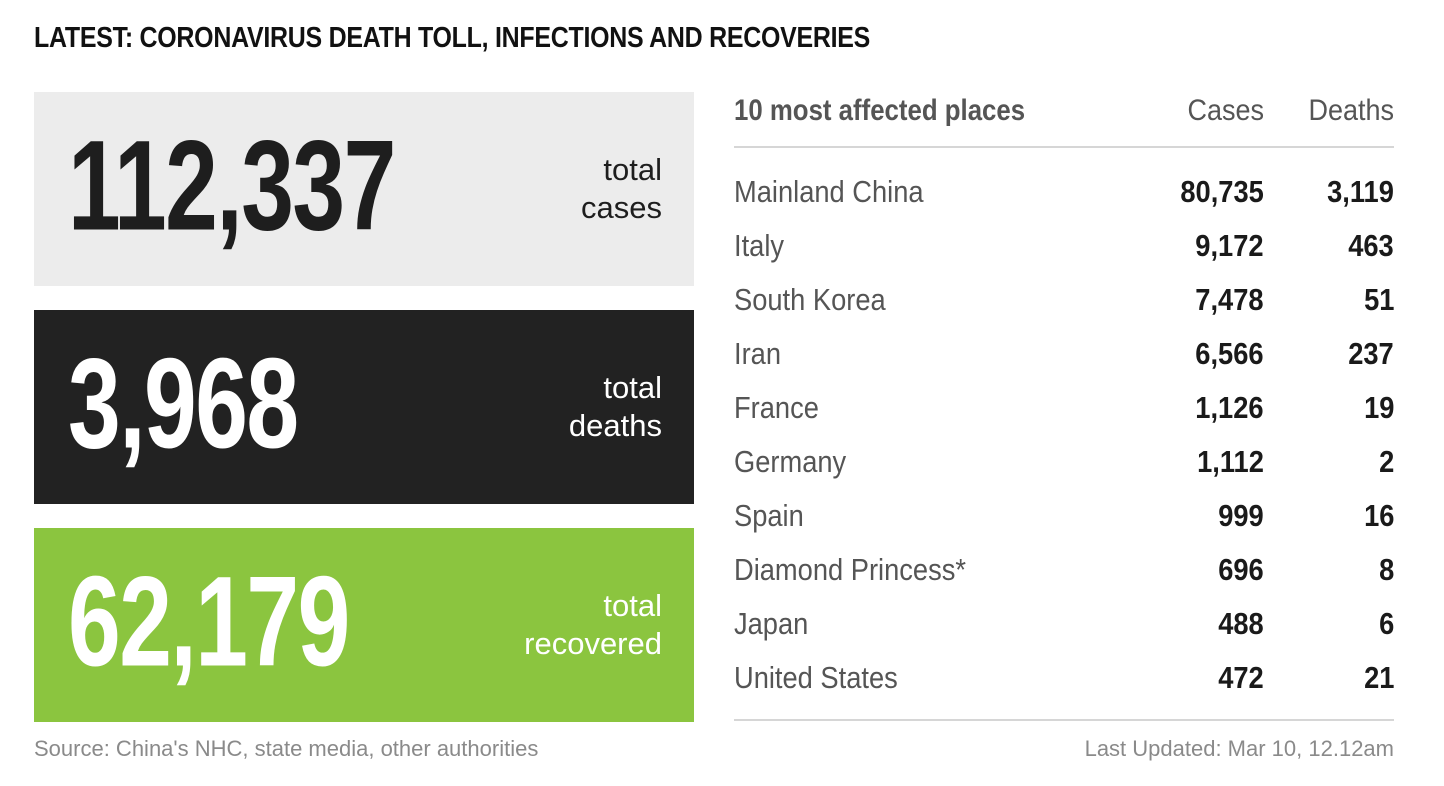 The width and height of the screenshot is (1444, 786). What do you see at coordinates (1386, 569) in the screenshot?
I see `place-deaths: 8` at bounding box center [1386, 569].